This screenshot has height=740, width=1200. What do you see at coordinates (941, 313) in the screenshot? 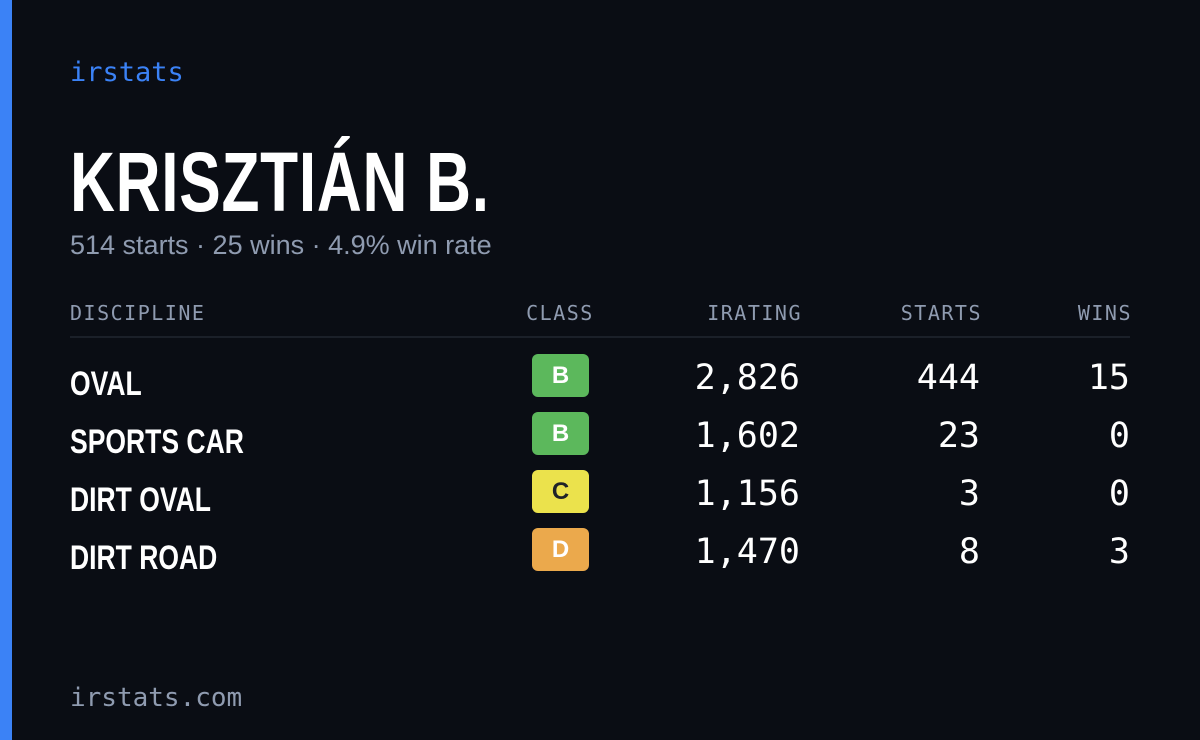
I see `column-header: STARTS` at bounding box center [941, 313].